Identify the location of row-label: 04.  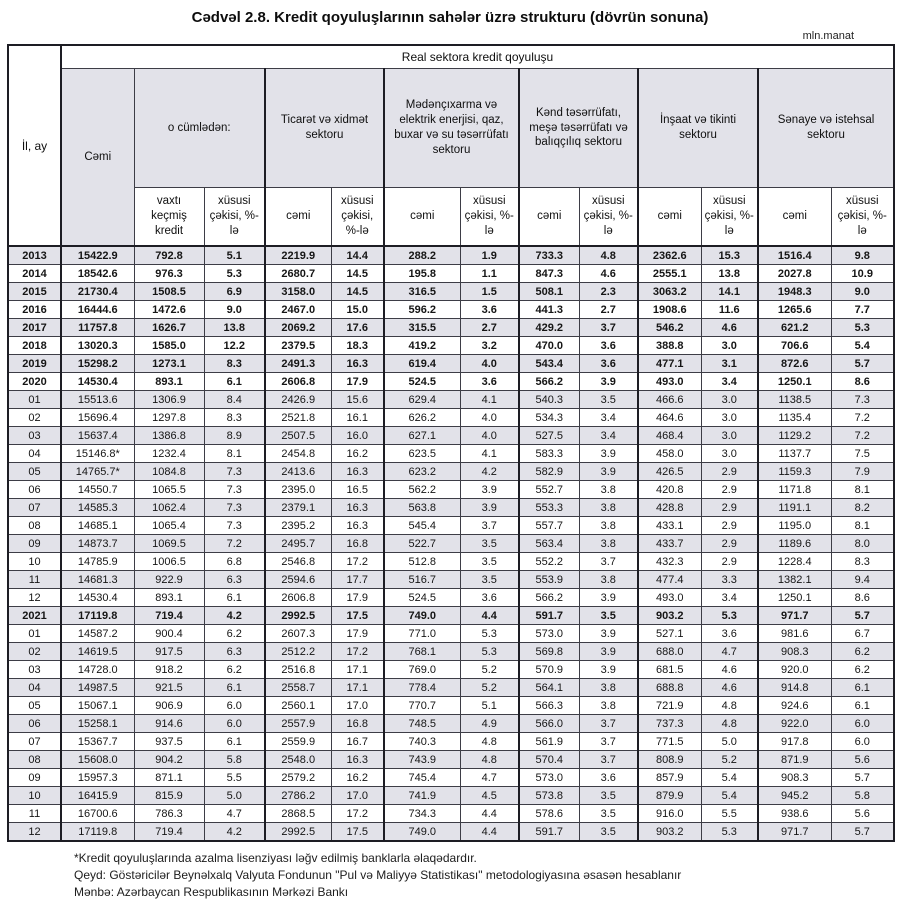
(34, 687).